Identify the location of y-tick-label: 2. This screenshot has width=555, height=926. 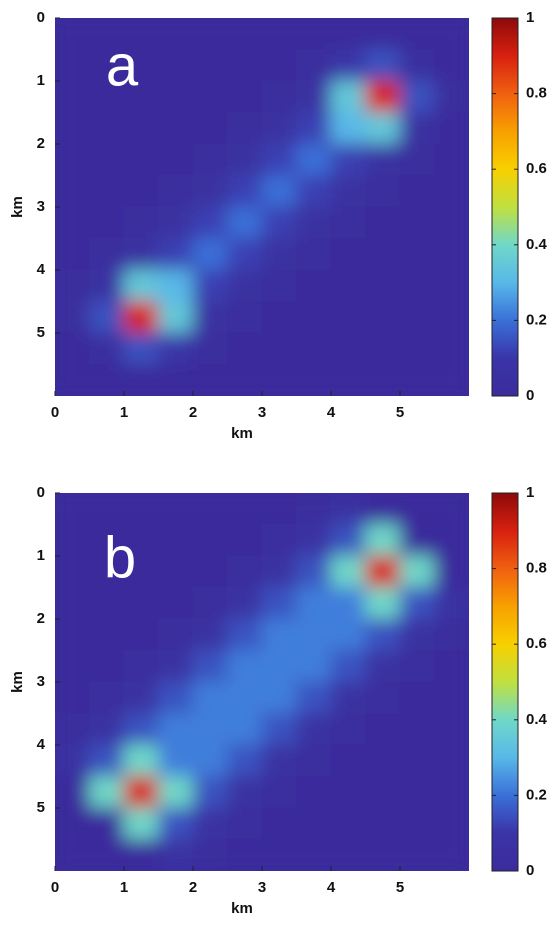
(41, 618).